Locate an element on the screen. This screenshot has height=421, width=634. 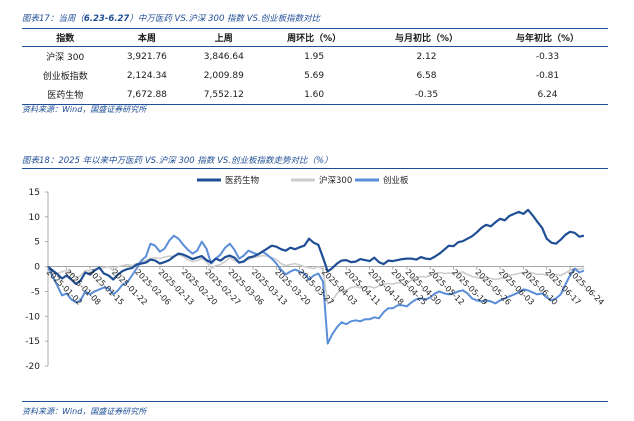
legend-label-1: 沪深300 is located at coordinates (335, 180).